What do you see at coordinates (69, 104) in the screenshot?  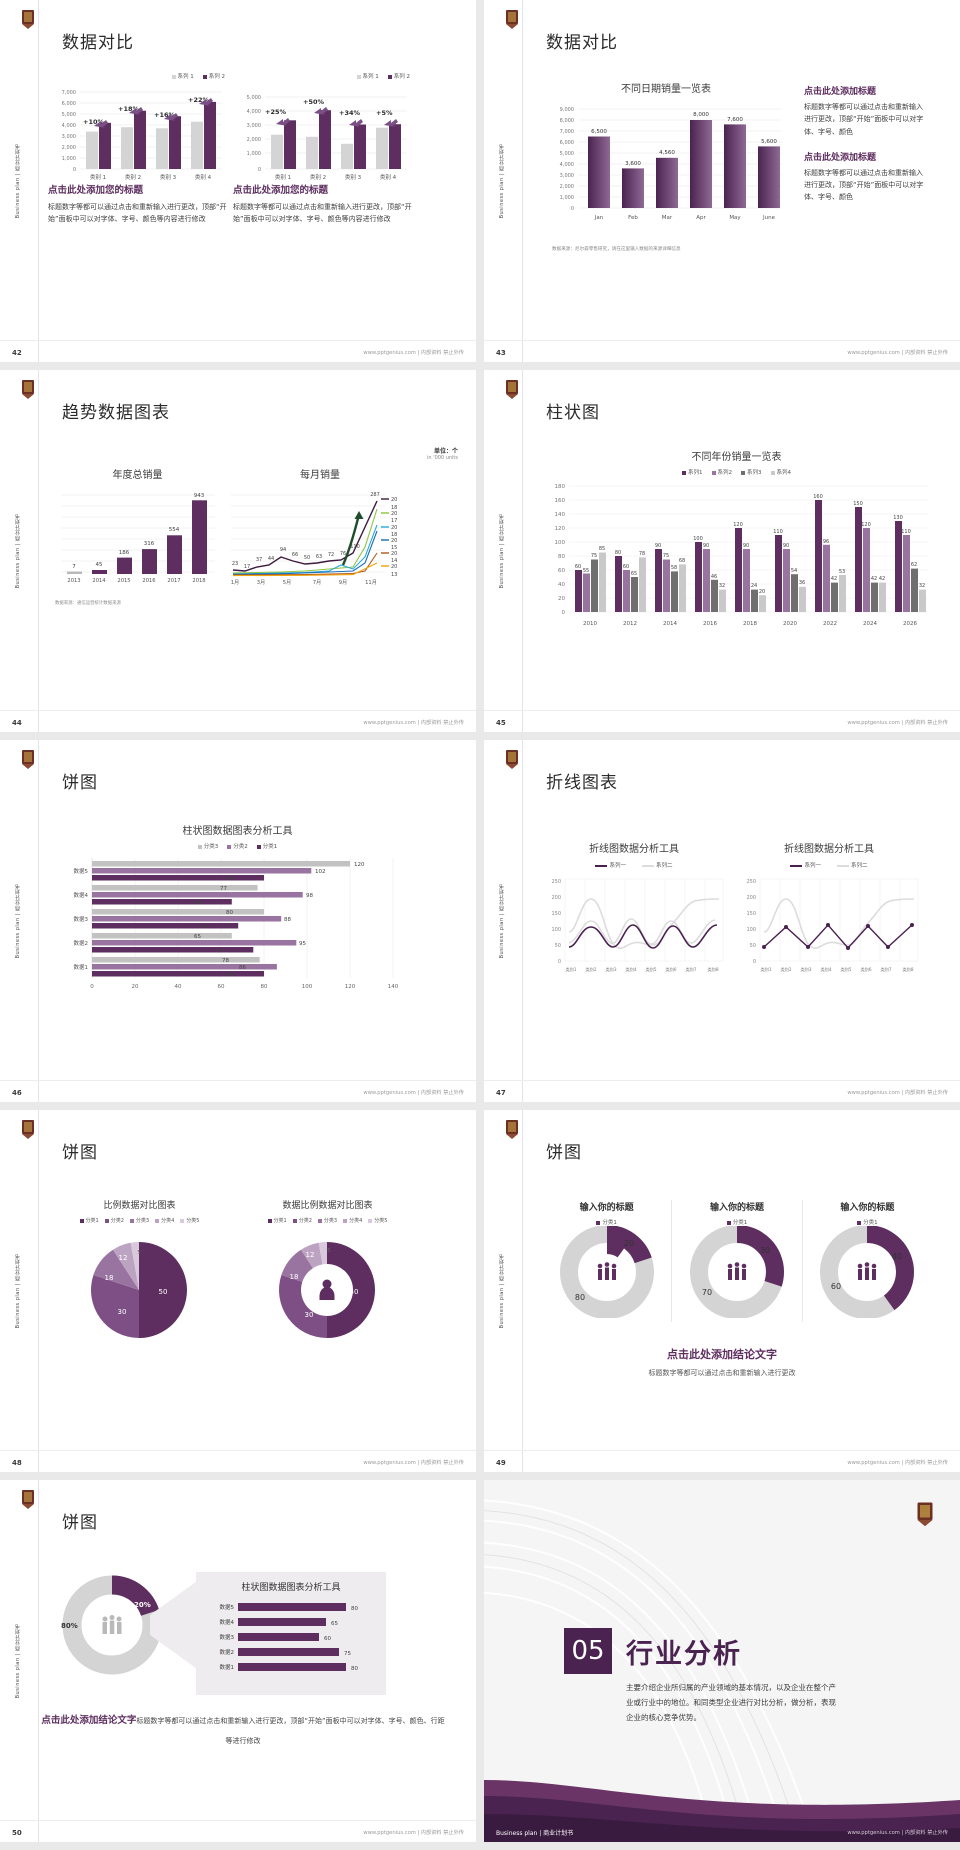 I see `svg-text: 6,000` at bounding box center [69, 104].